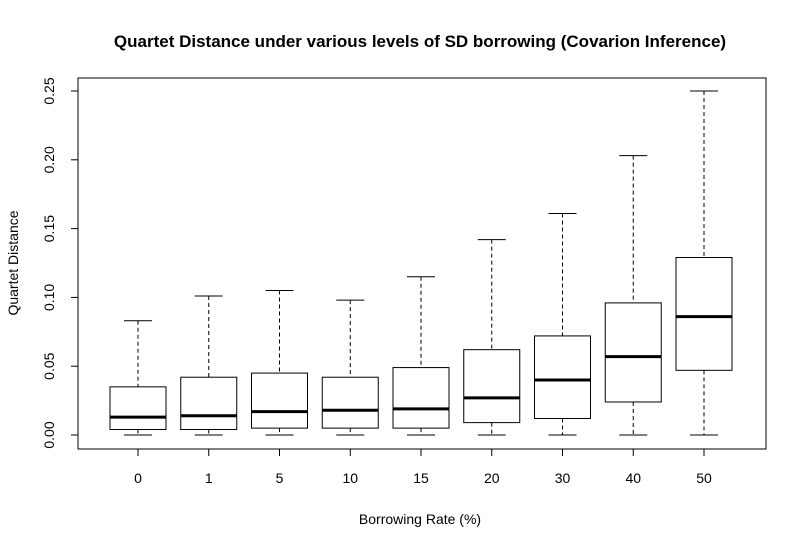 Image resolution: width=805 pixels, height=547 pixels. What do you see at coordinates (280, 478) in the screenshot?
I see `x-tick-label: 5` at bounding box center [280, 478].